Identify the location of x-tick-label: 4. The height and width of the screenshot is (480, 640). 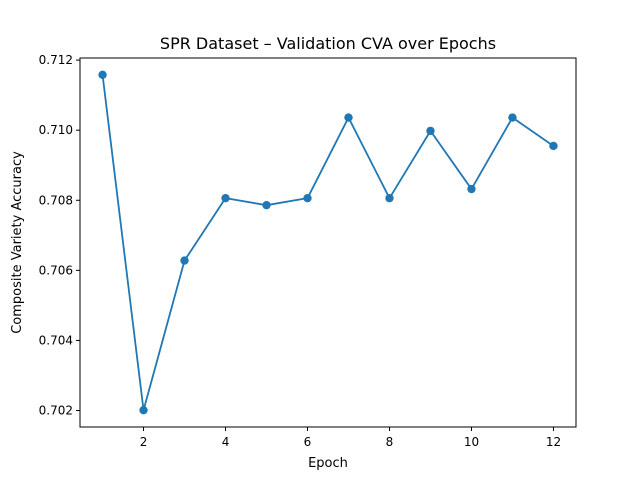
(226, 442).